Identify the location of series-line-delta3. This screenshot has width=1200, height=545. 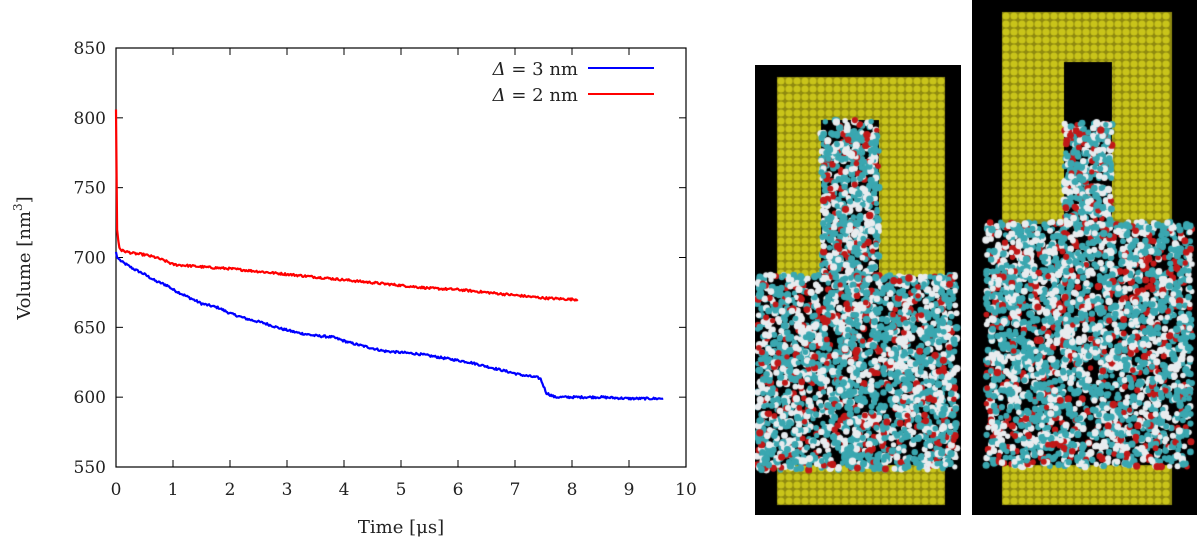
(389, 326).